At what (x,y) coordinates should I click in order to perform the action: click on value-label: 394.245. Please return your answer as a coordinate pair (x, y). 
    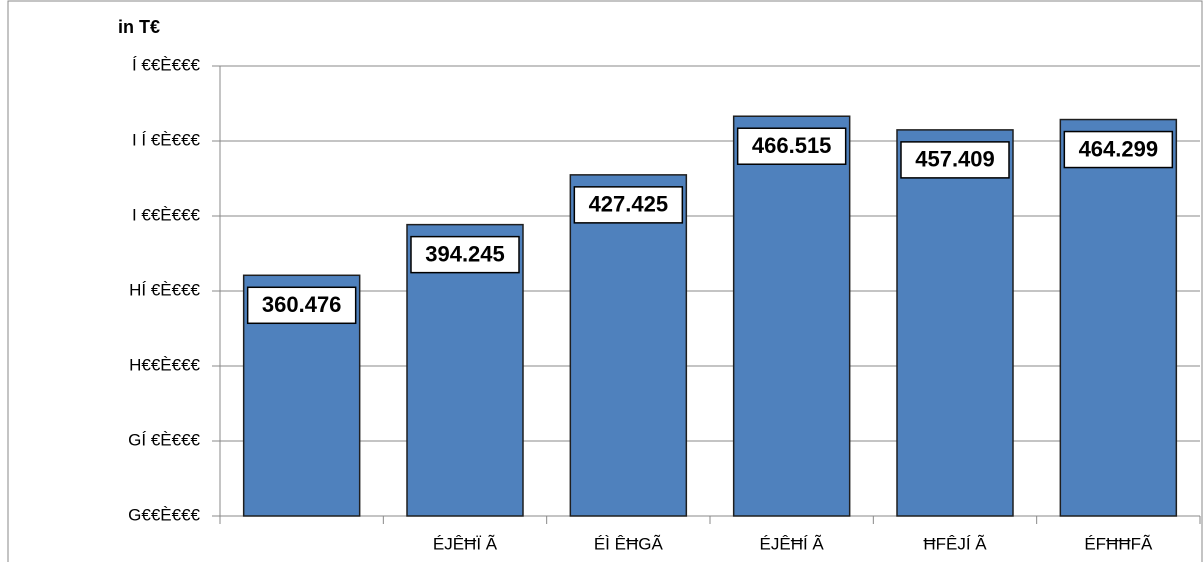
    Looking at the image, I should click on (465, 253).